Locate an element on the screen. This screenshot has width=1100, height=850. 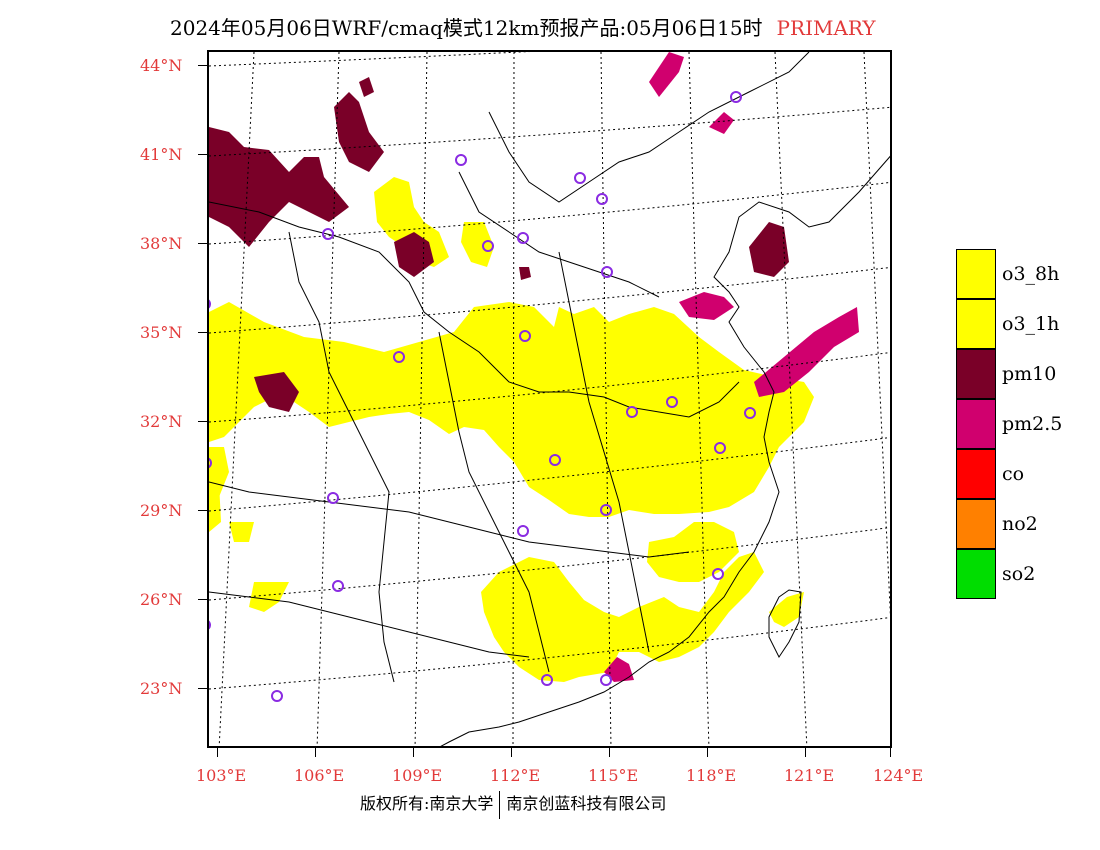
legend-item: no2 is located at coordinates (1016, 524).